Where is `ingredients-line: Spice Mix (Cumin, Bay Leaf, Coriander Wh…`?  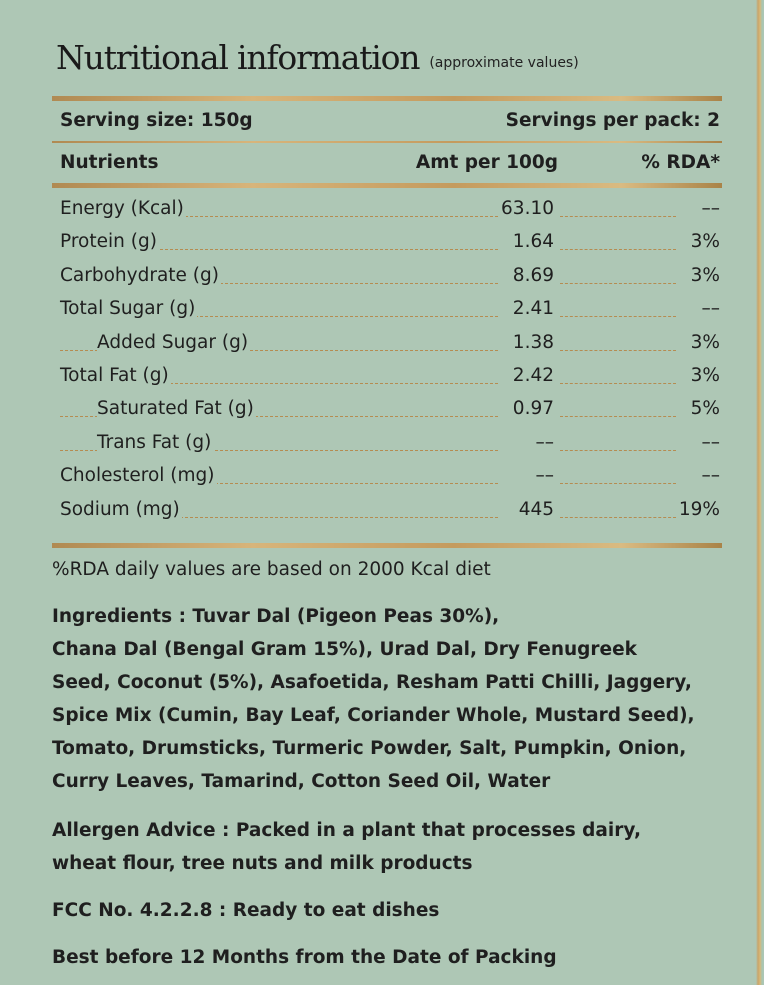
ingredients-line: Spice Mix (Cumin, Bay Leaf, Coriander Wh… is located at coordinates (373, 715).